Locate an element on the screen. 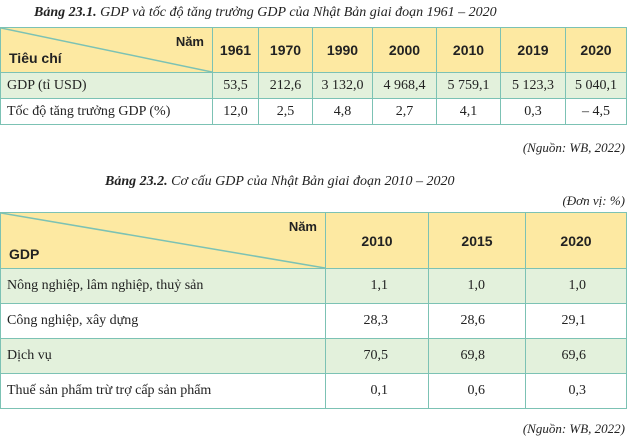 This screenshot has width=633, height=448. cell: 2,5 is located at coordinates (285, 111).